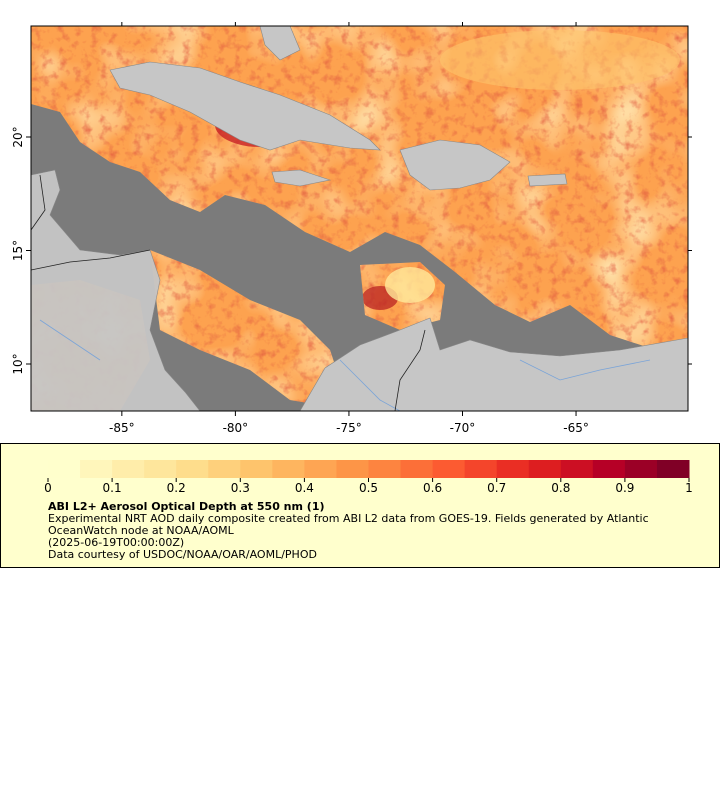  I want to click on y-tick-label: 15°, so click(18, 250).